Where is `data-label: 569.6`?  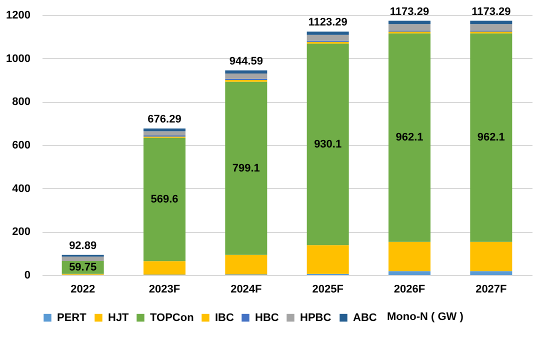
data-label: 569.6 is located at coordinates (164, 199).